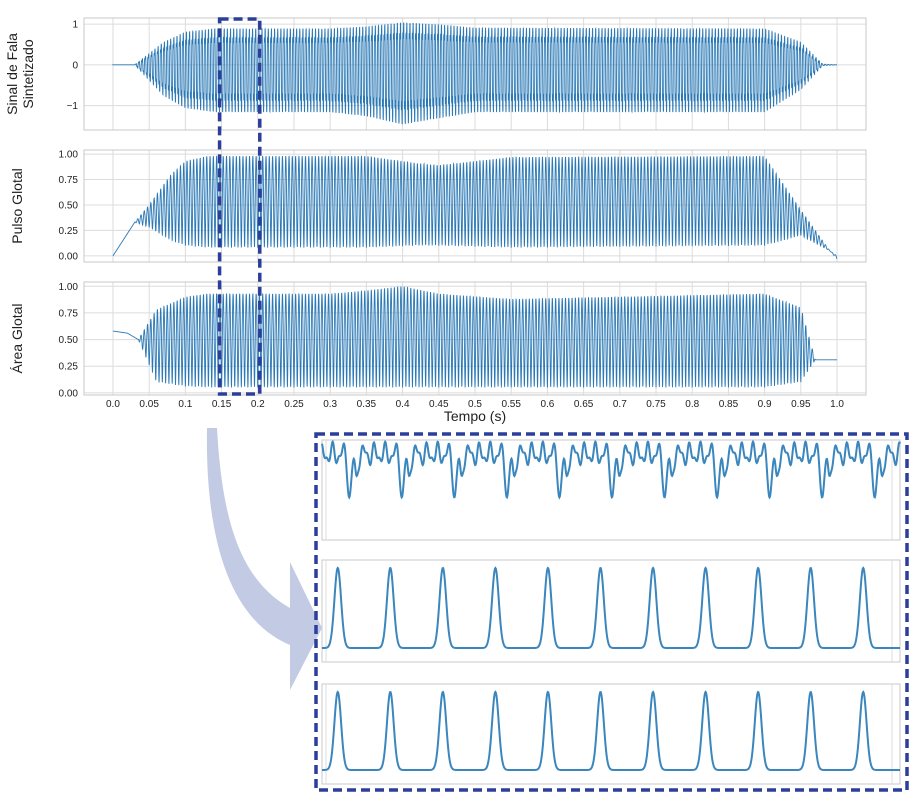  I want to click on x-tick-label: 0.1, so click(185, 404).